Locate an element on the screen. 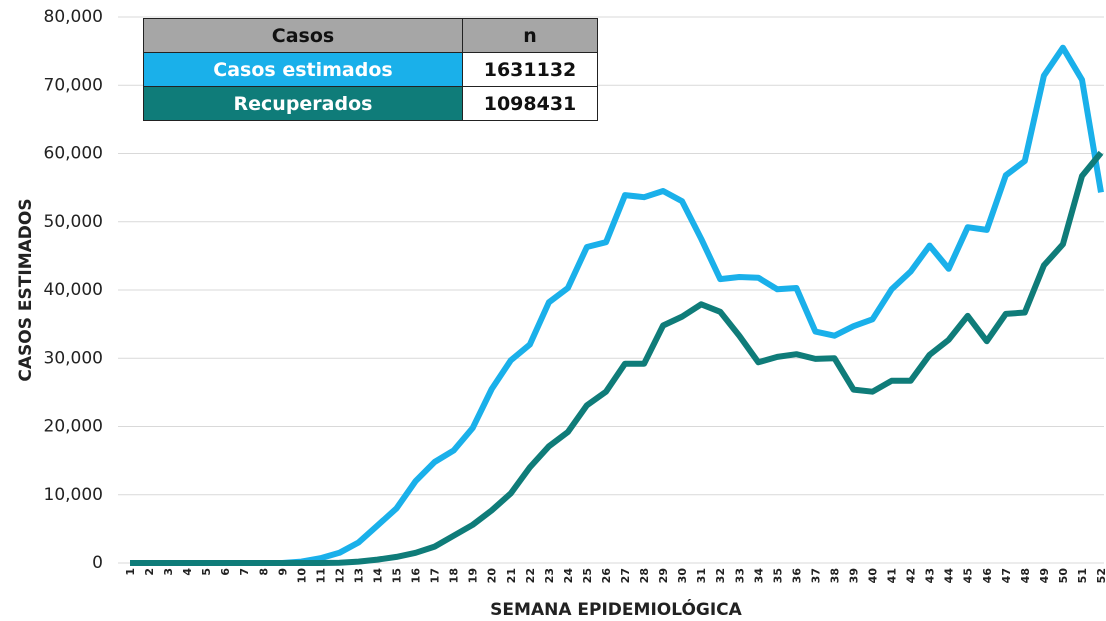 Image resolution: width=1106 pixels, height=621 pixels. y-tick-label: 0 is located at coordinates (97, 563).